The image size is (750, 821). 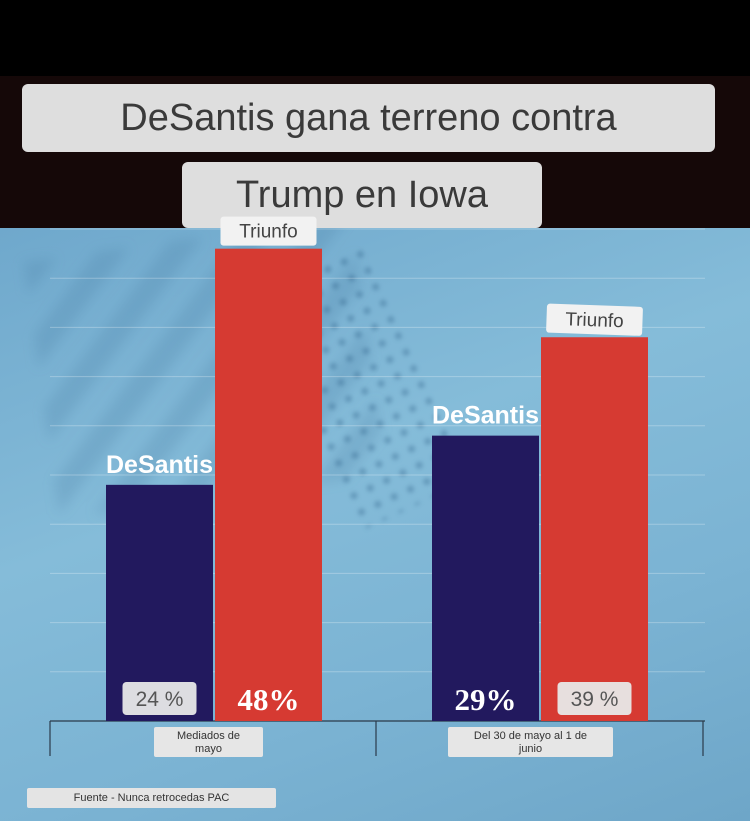 I want to click on value-label: 24 %, so click(x=160, y=699).